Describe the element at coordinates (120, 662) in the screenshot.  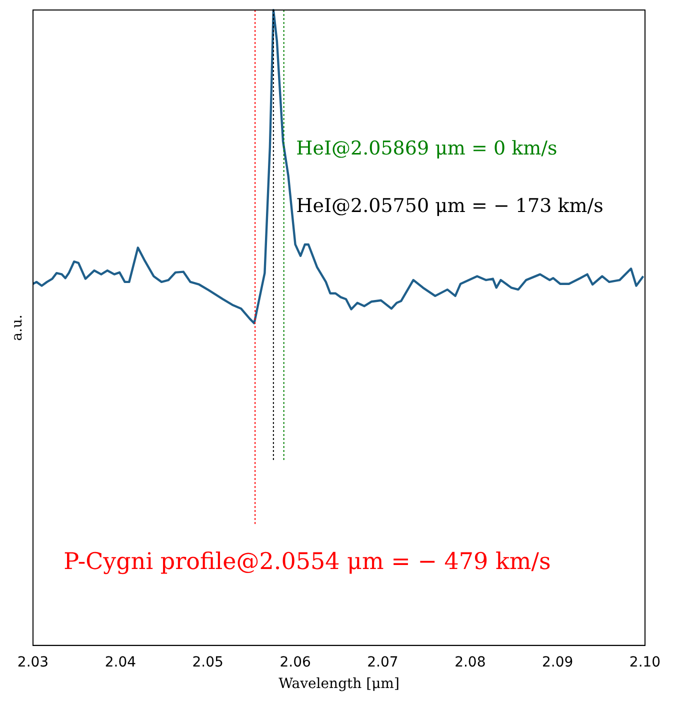
I see `x-tick-label: 2.04` at that location.